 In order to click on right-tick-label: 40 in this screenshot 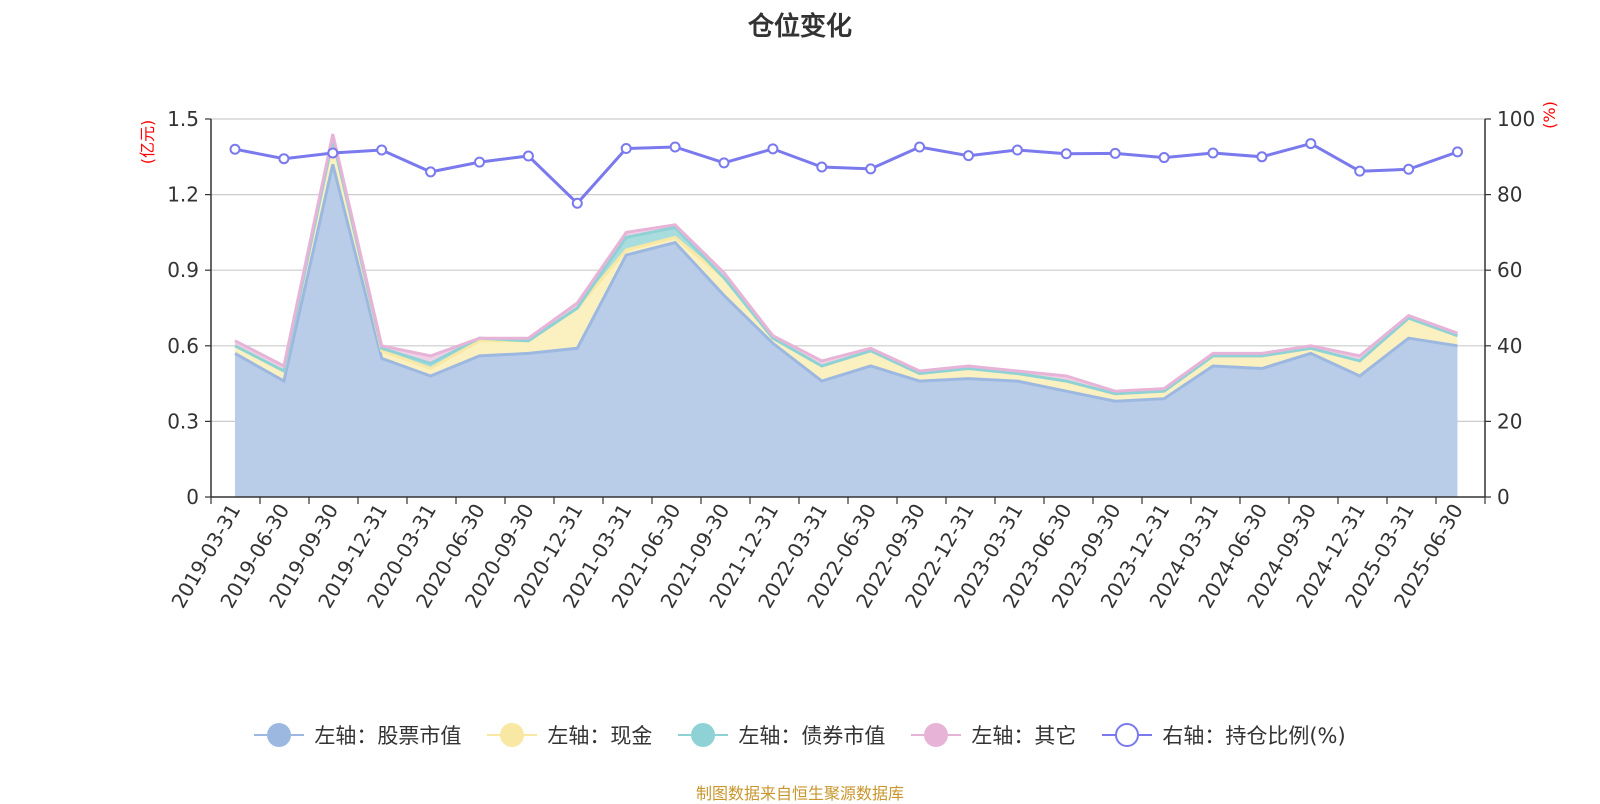, I will do `click(1509, 346)`.